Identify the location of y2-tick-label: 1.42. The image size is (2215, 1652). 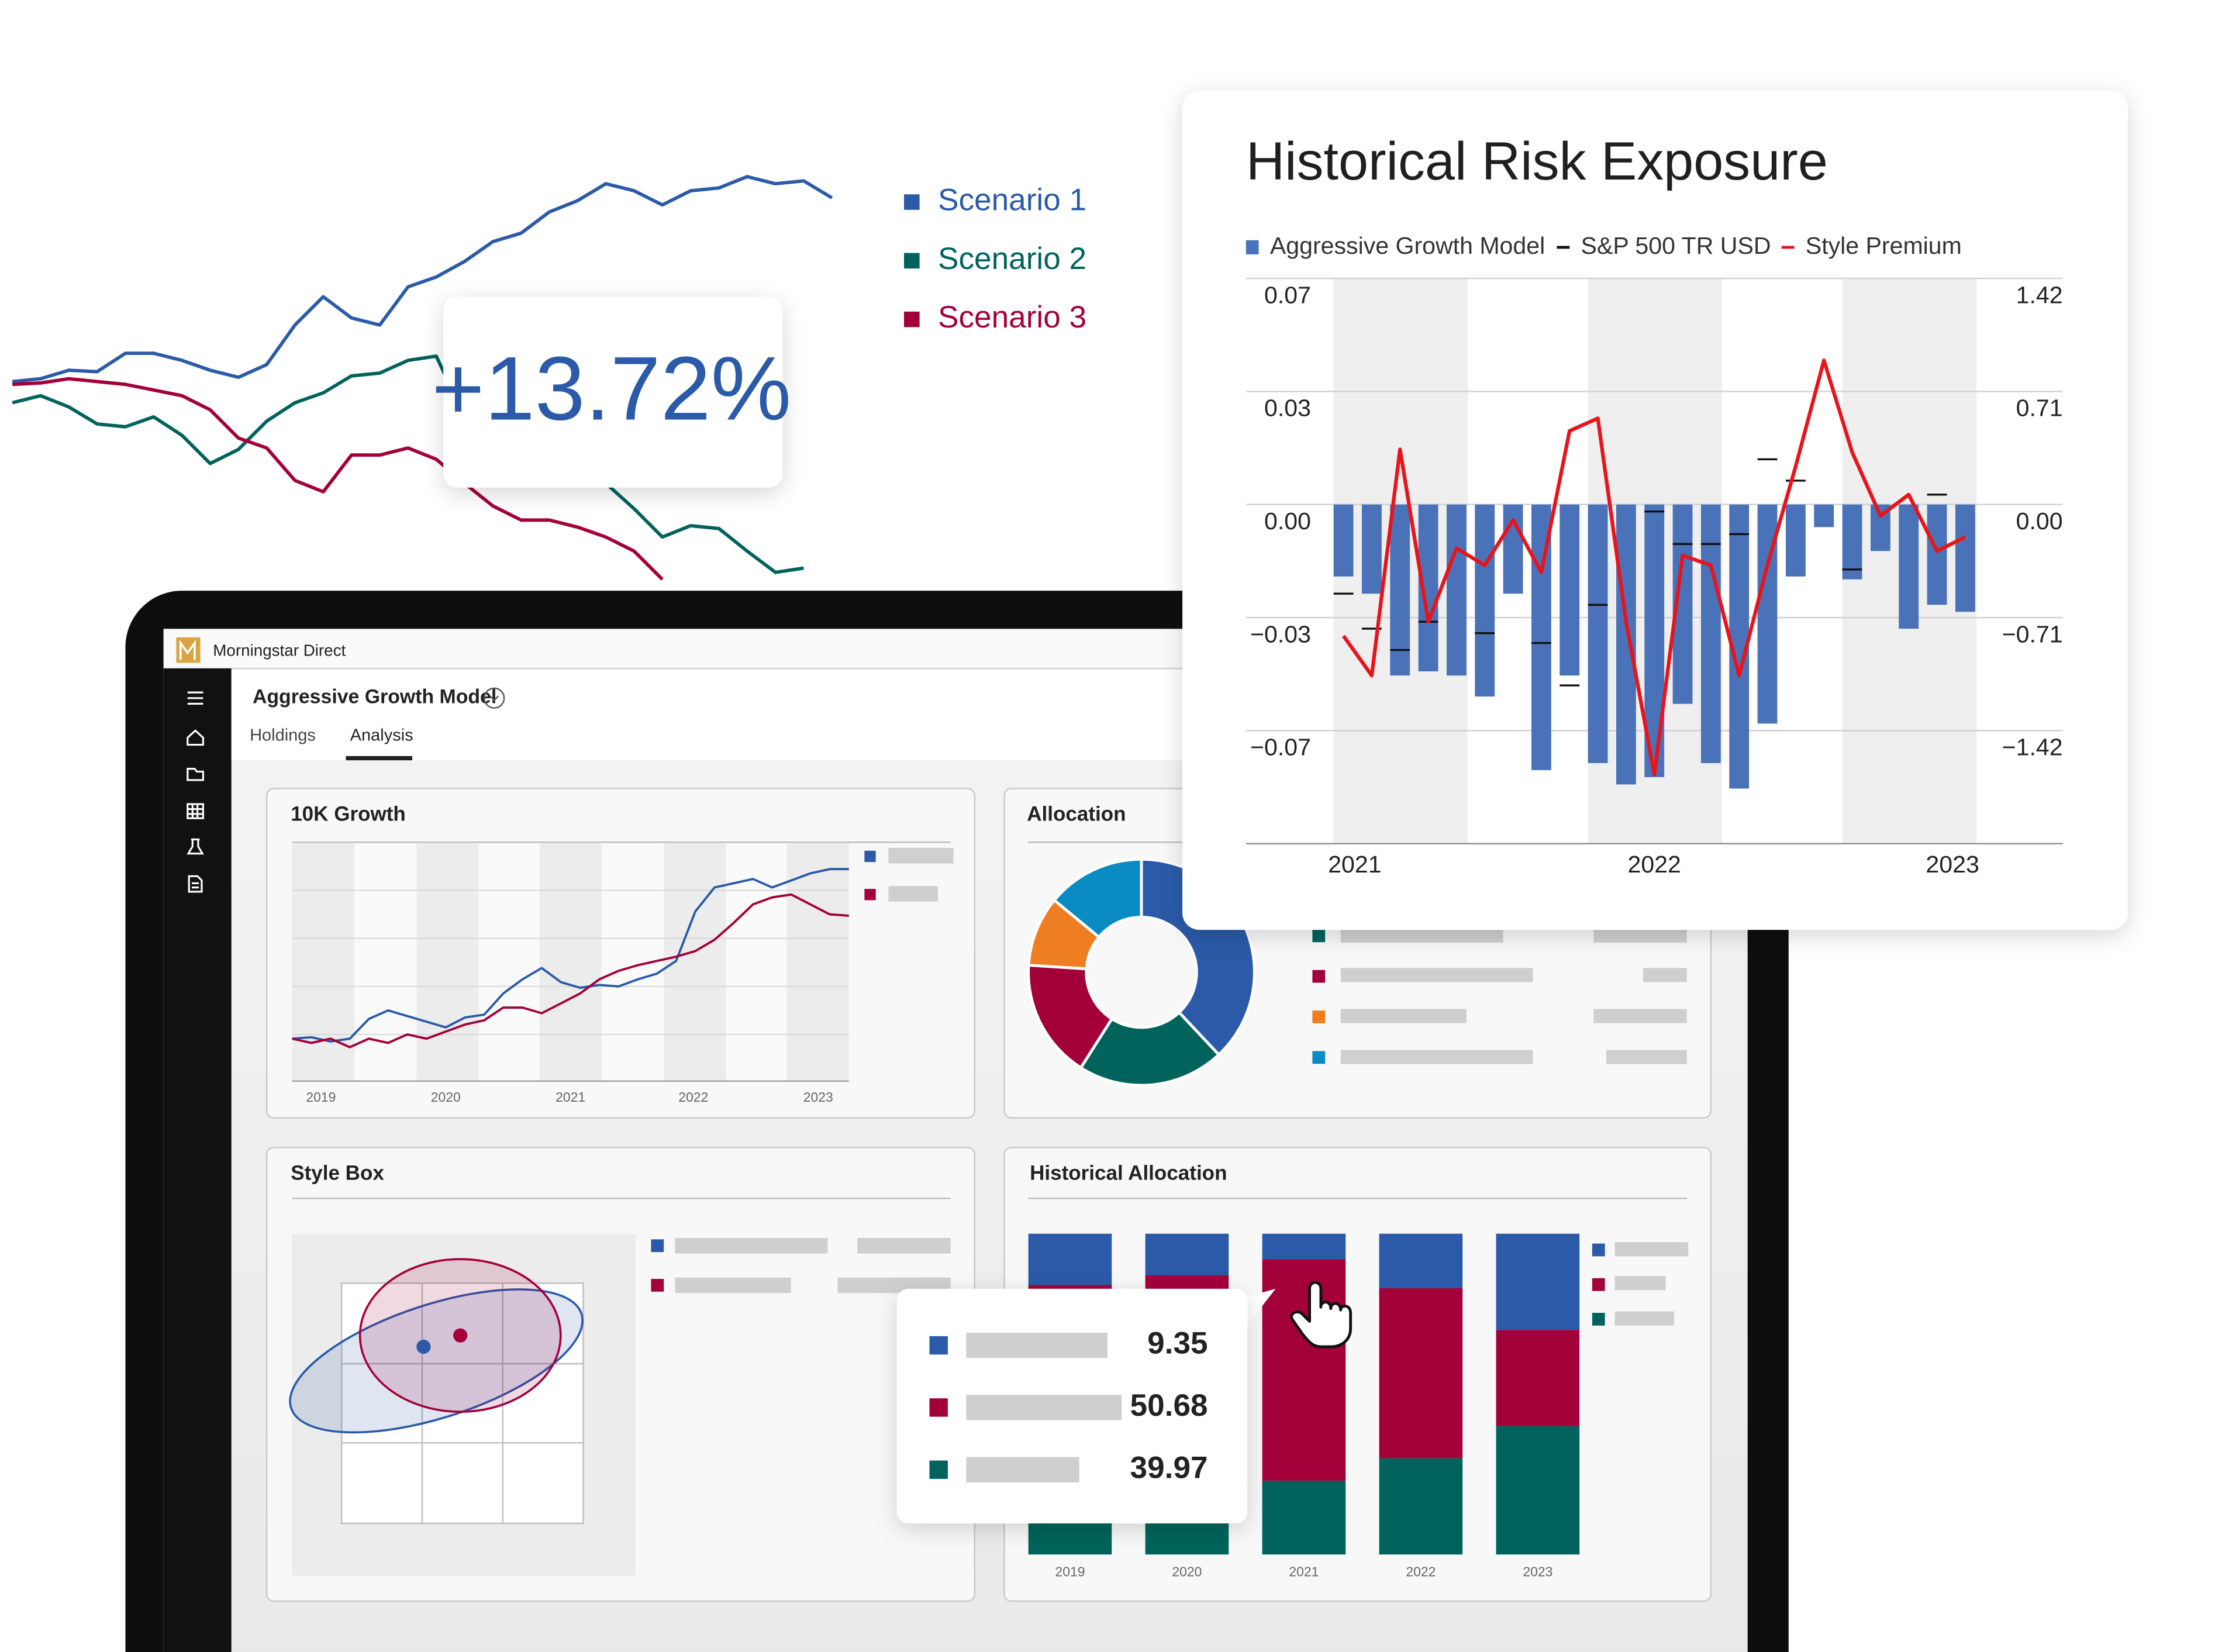
(2039, 294).